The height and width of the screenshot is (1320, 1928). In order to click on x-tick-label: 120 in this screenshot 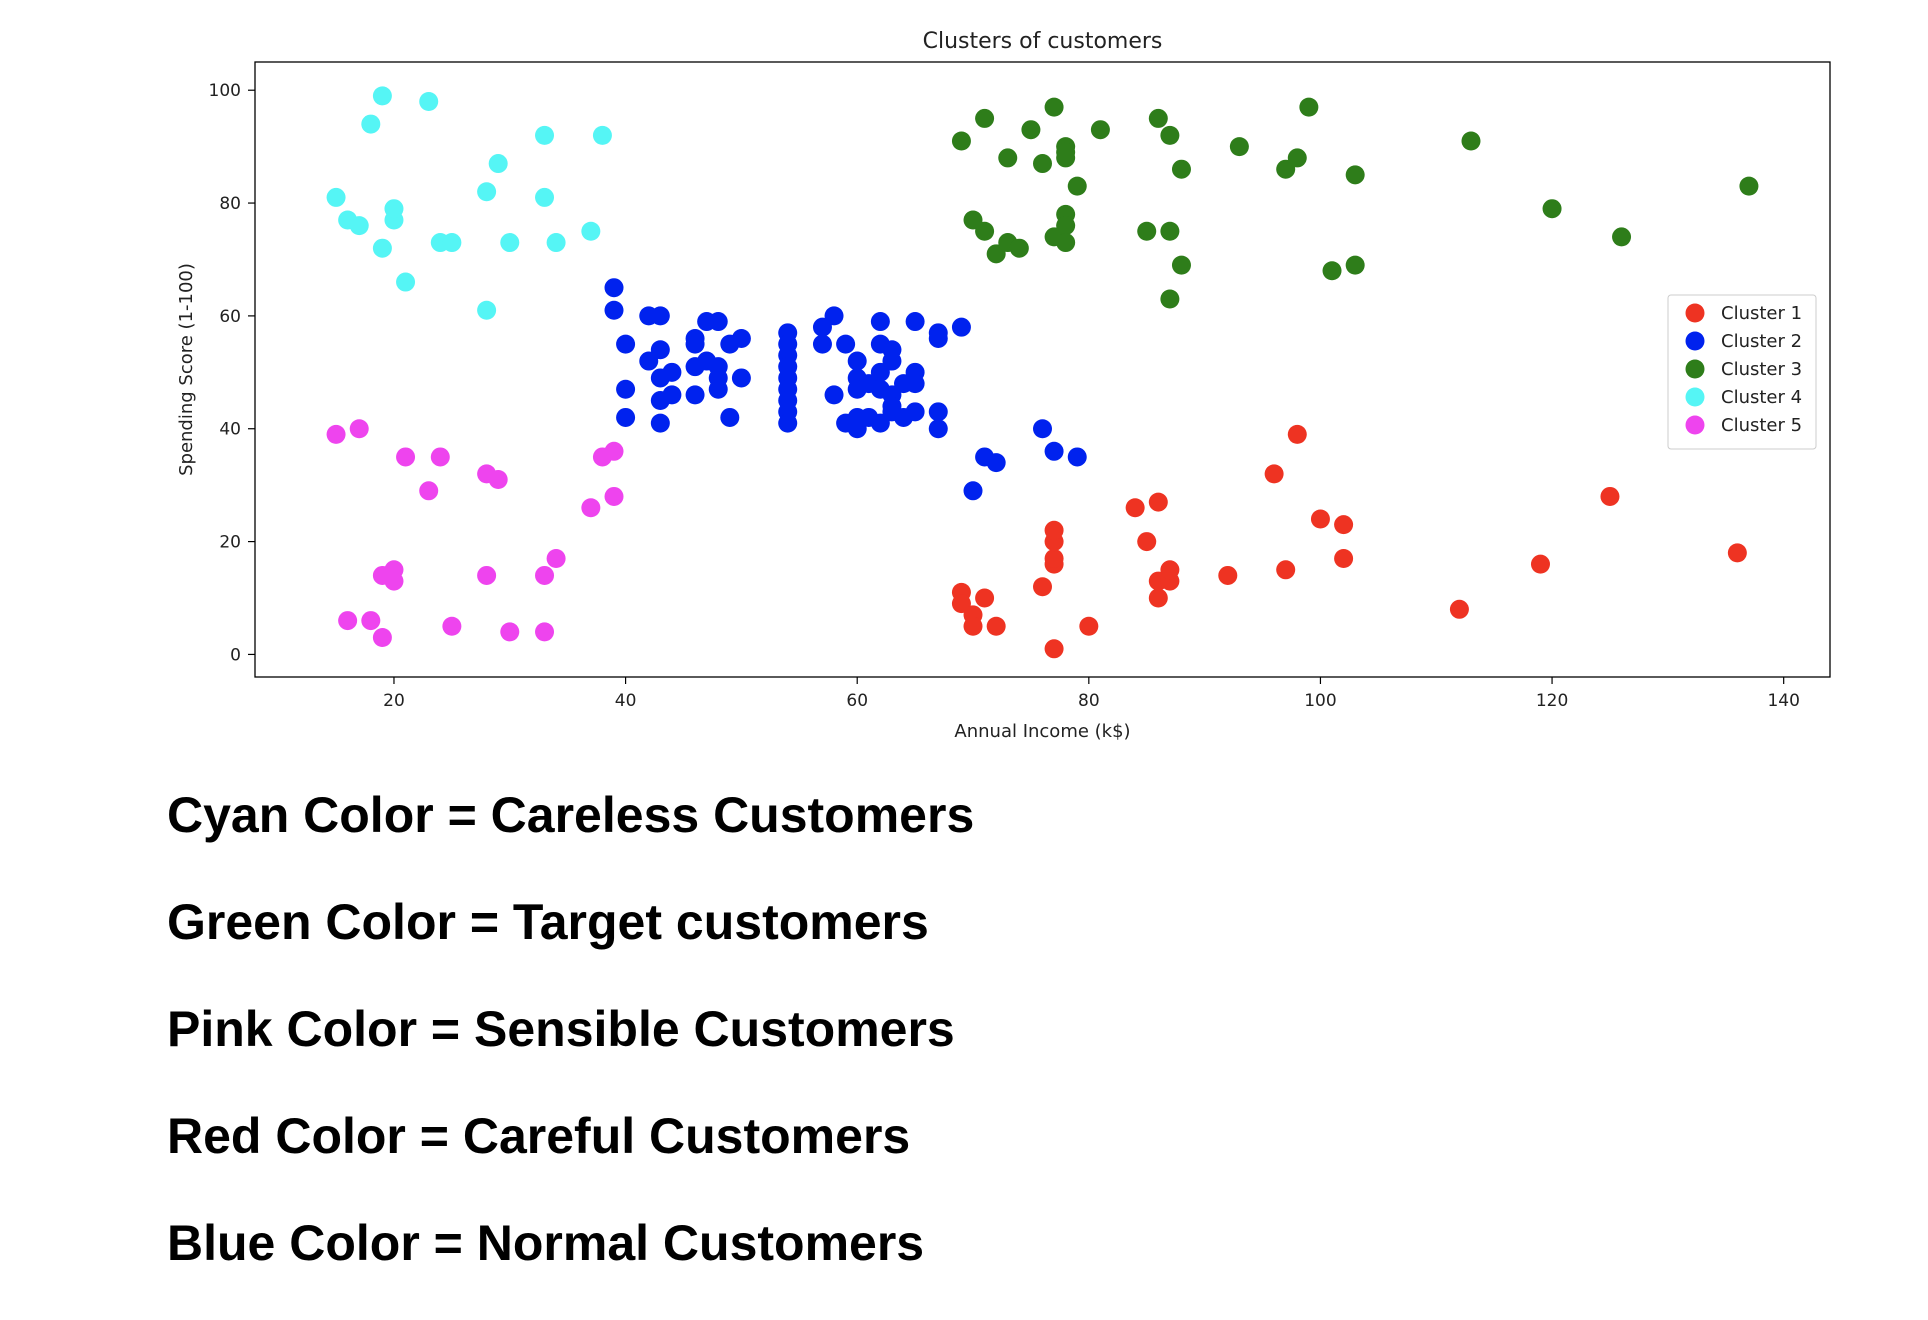, I will do `click(1552, 701)`.